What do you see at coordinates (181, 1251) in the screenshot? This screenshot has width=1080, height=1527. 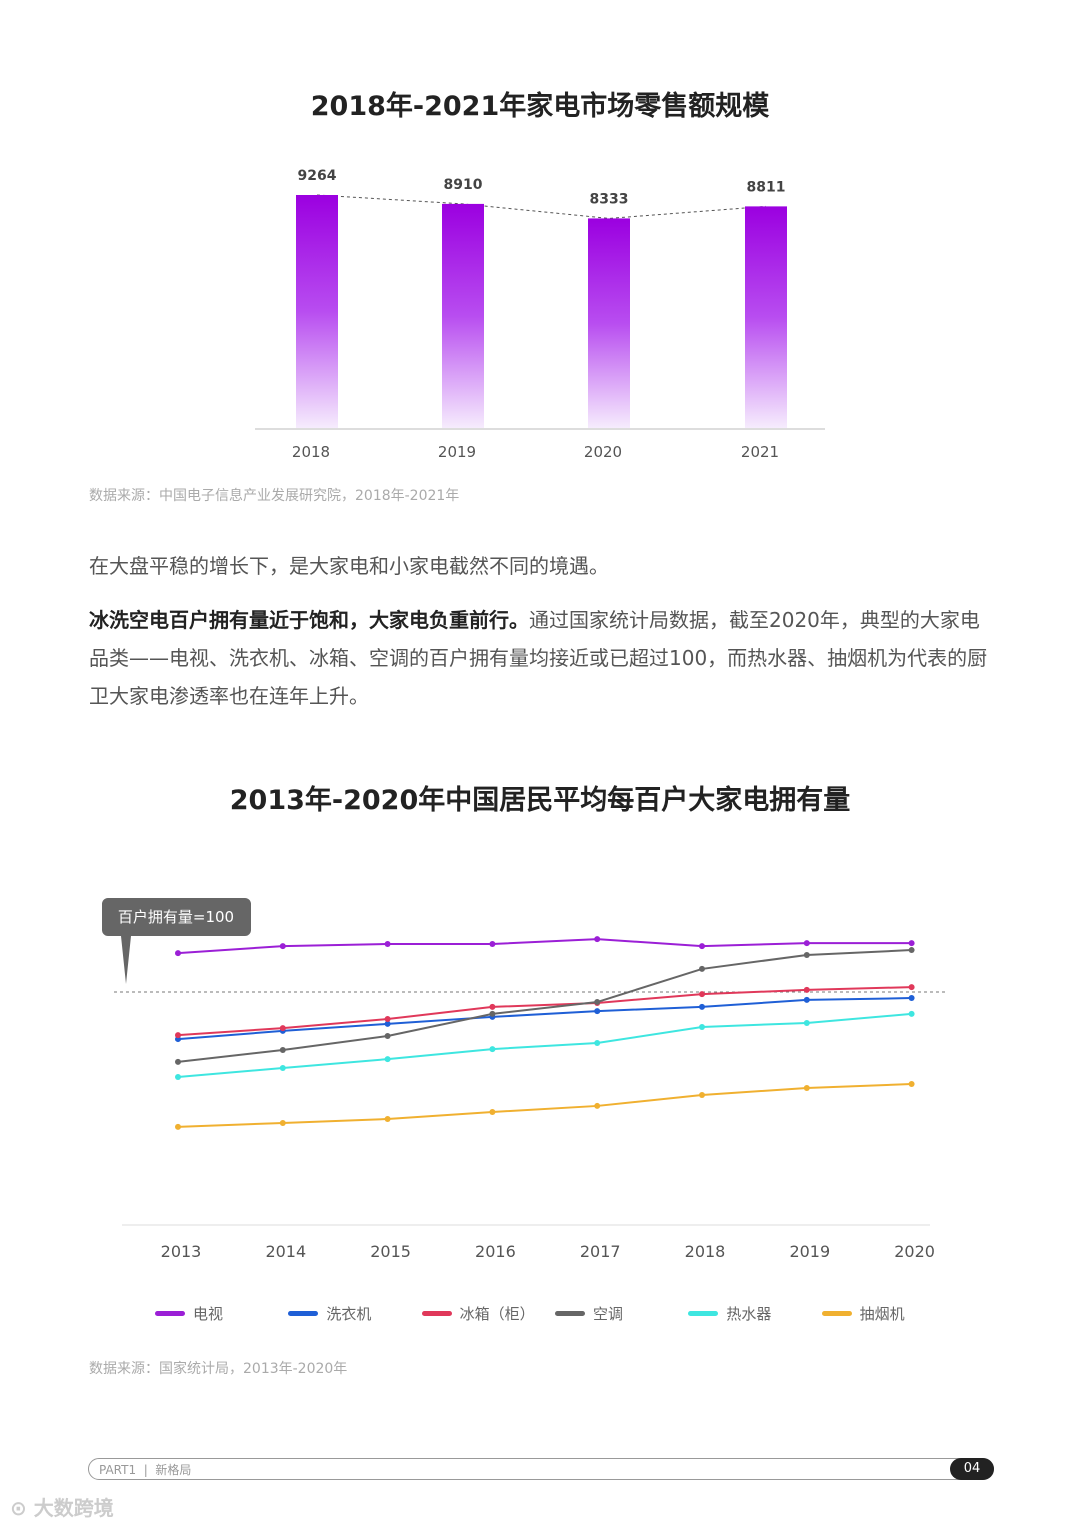 I see `x-tick-label: 2013` at bounding box center [181, 1251].